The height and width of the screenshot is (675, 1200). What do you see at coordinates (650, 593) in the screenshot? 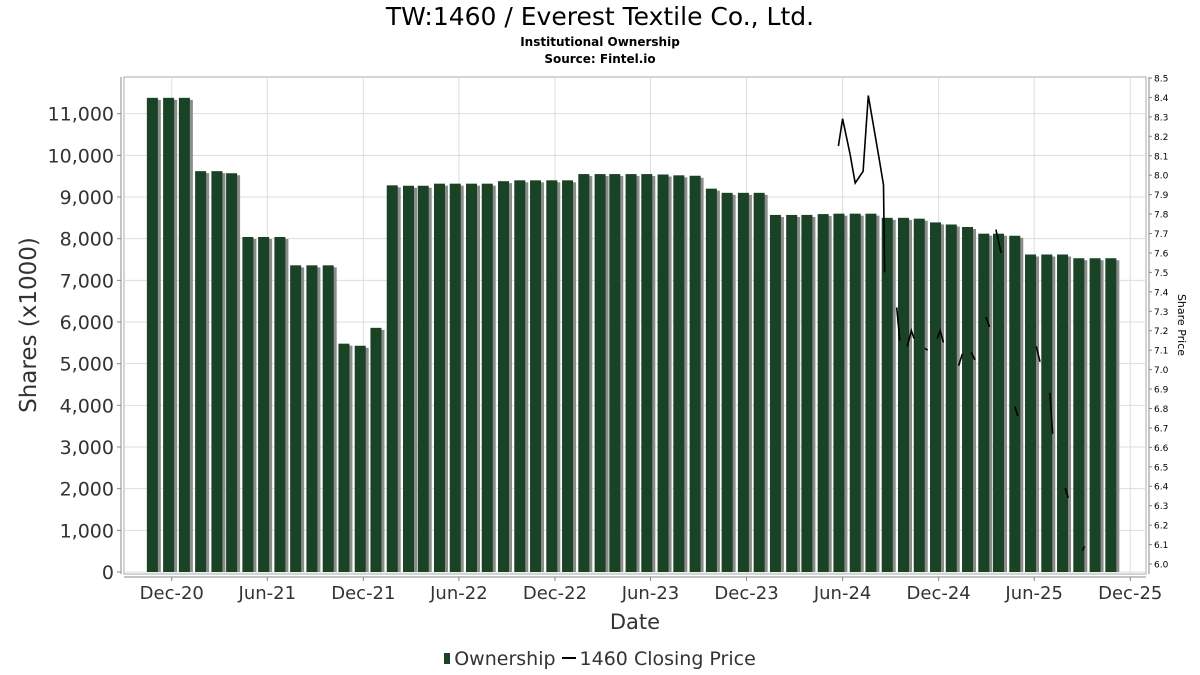
I see `x-tick-label: Jun-23` at bounding box center [650, 593].